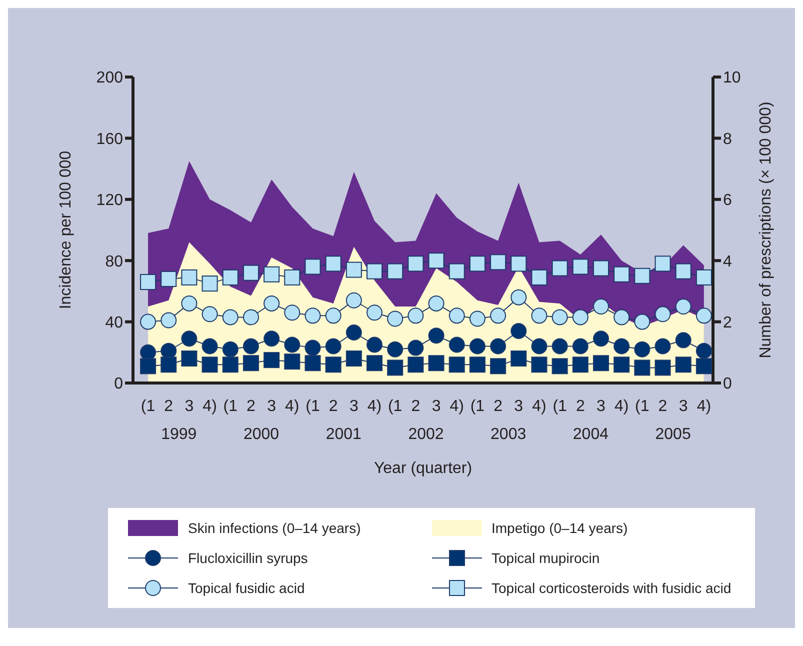 The height and width of the screenshot is (646, 803). I want to click on y2-tick-label: 4, so click(727, 261).